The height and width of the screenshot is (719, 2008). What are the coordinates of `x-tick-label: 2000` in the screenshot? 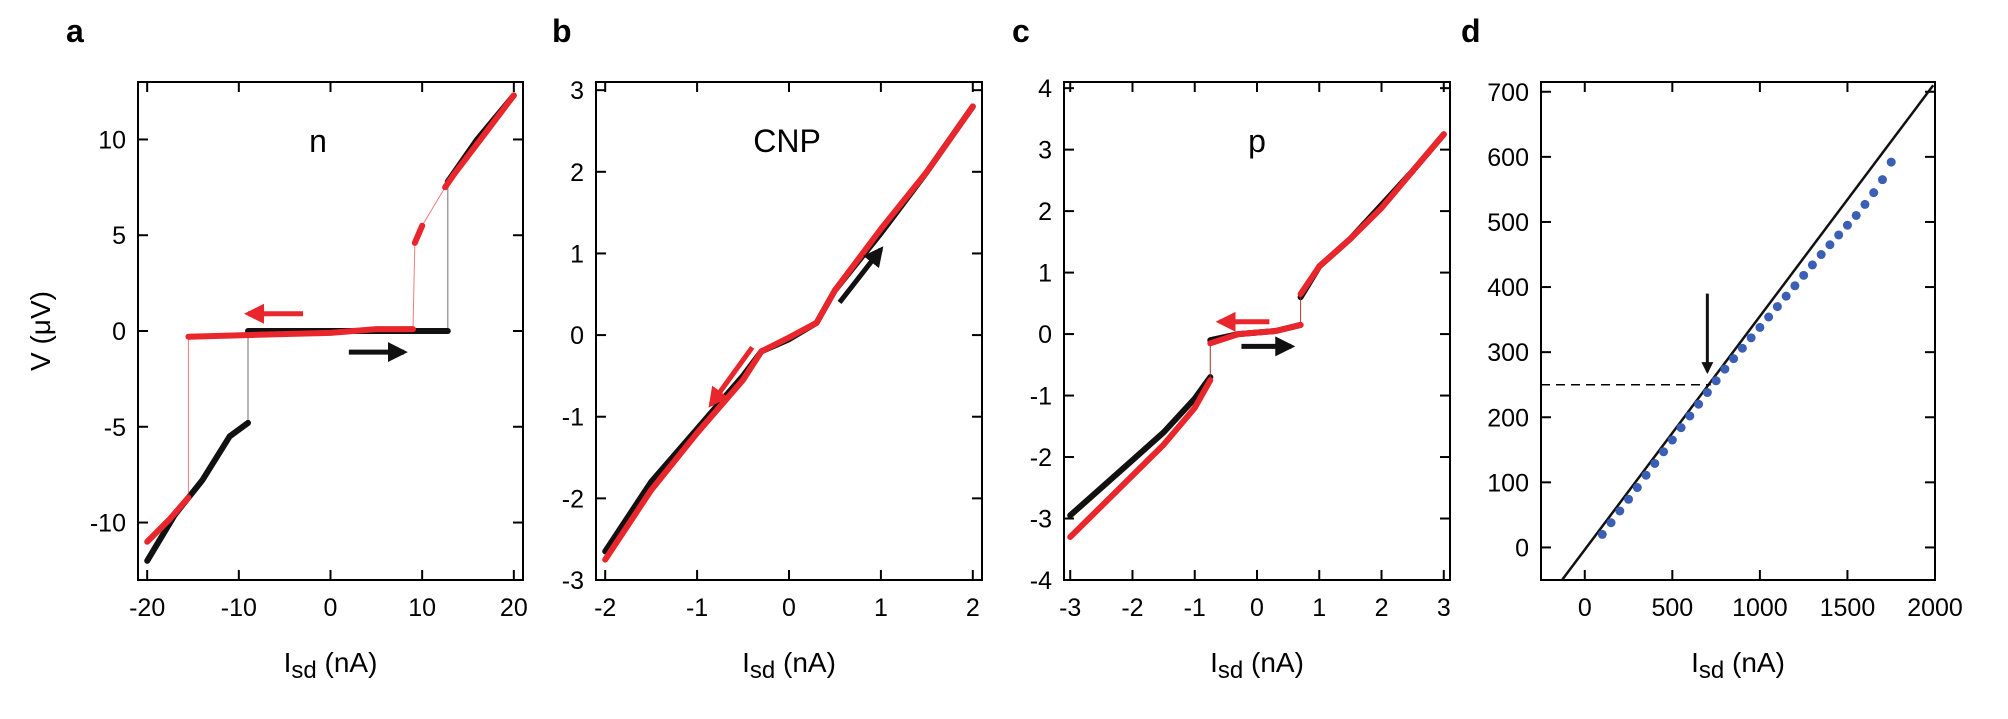 It's located at (1935, 608).